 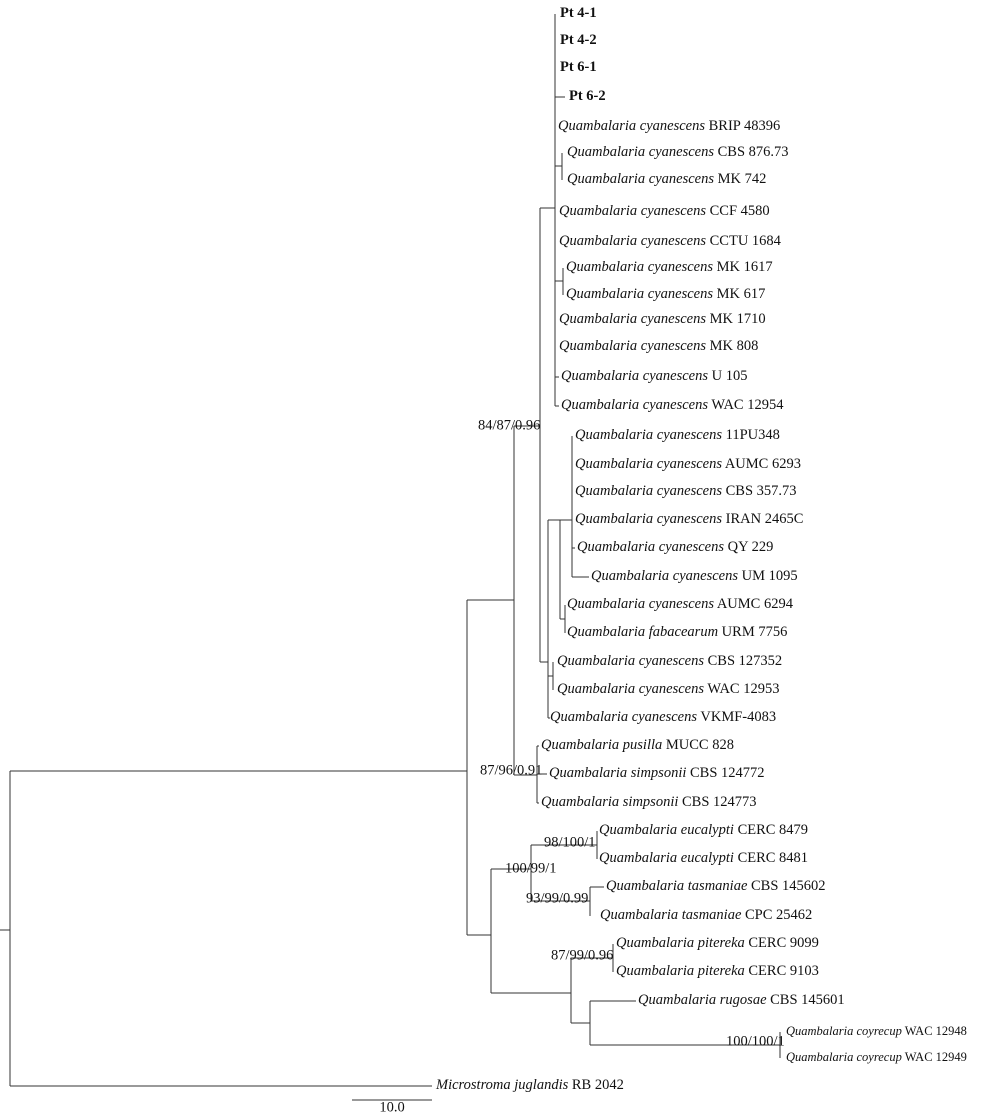 What do you see at coordinates (511, 770) in the screenshot?
I see `support-value: 87/96/0.91` at bounding box center [511, 770].